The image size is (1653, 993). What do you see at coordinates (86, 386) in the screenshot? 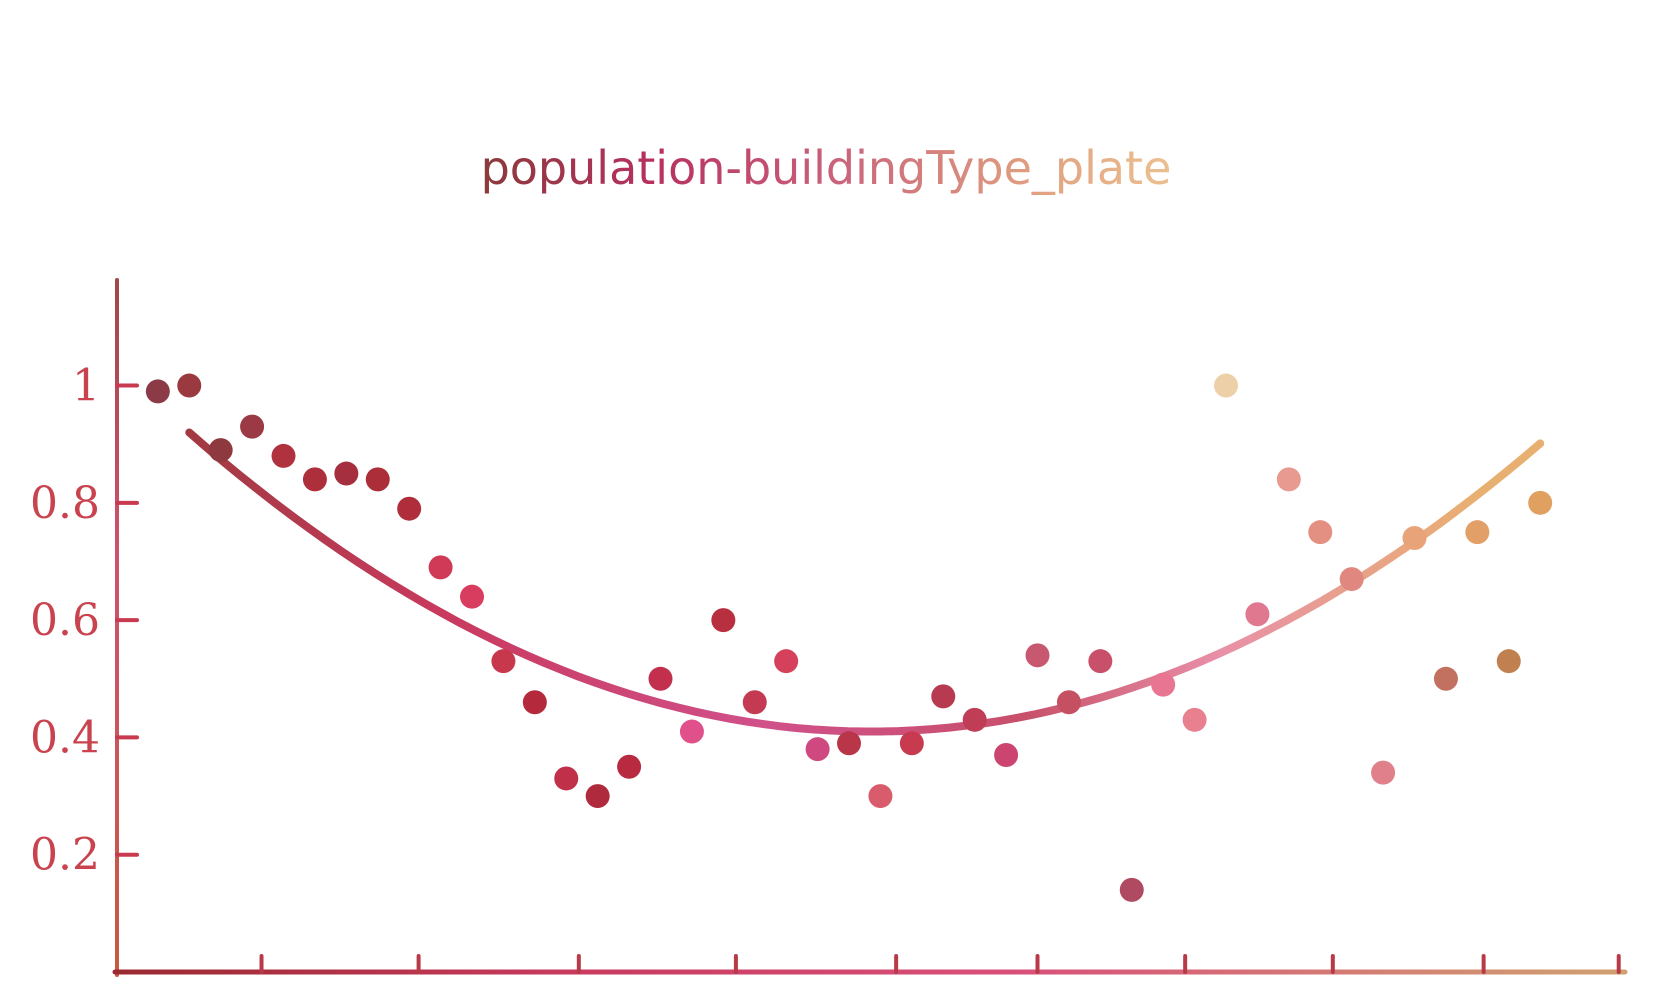
I see `y-tick-label: 1` at bounding box center [86, 386].